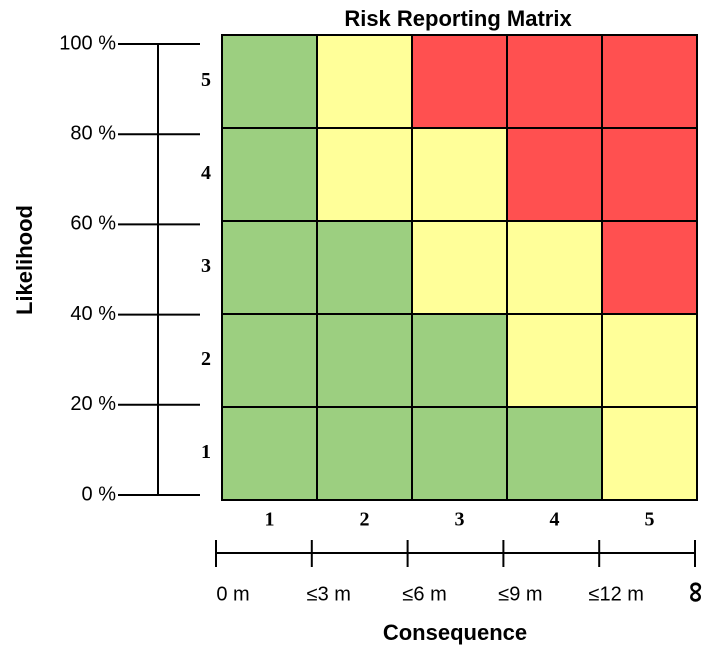 Image resolution: width=707 pixels, height=653 pixels. Describe the element at coordinates (24, 260) in the screenshot. I see `y-axis-label: Likelihood` at that location.